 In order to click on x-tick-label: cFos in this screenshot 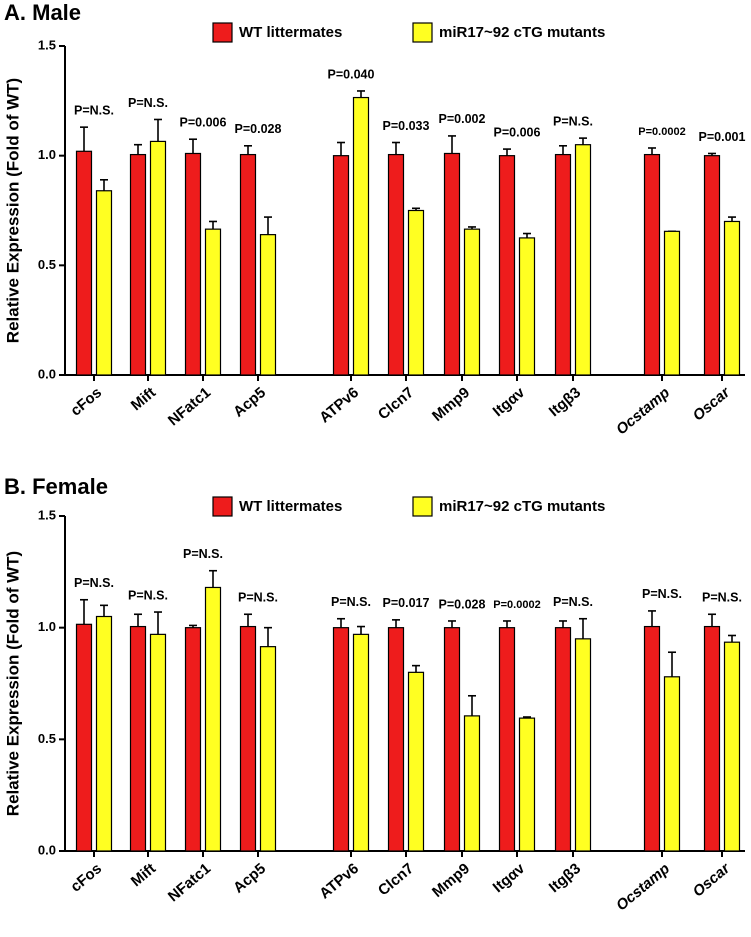, I will do `click(86, 402)`.